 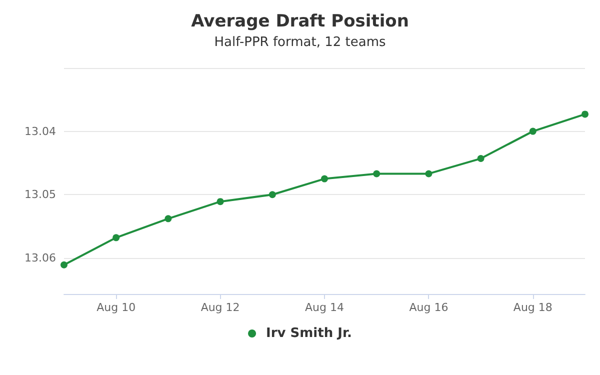 I want to click on x-tick-label: Aug 18, so click(x=532, y=307).